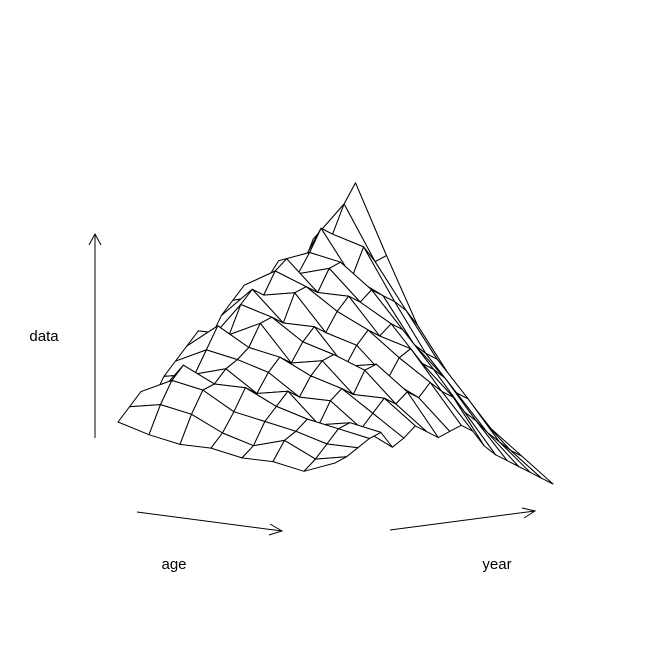 This screenshot has height=672, width=672. Describe the element at coordinates (529, 513) in the screenshot. I see `y-arrow-head` at that location.